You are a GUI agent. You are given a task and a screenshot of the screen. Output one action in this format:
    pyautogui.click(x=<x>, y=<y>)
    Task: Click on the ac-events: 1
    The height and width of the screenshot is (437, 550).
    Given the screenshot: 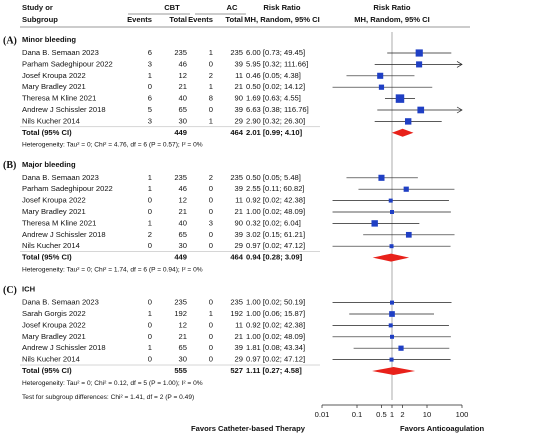 What is the action you would take?
    pyautogui.click(x=211, y=86)
    